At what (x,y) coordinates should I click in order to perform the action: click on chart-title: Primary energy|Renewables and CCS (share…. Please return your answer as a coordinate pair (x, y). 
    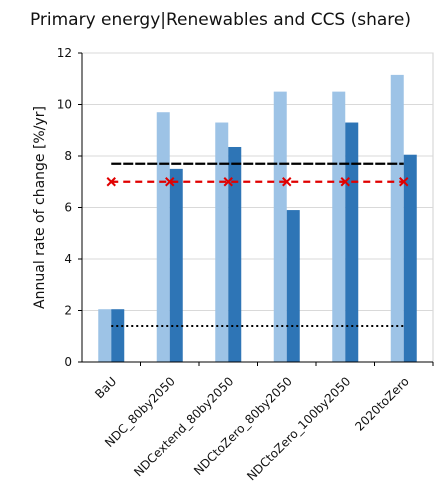
    Looking at the image, I should click on (220, 20).